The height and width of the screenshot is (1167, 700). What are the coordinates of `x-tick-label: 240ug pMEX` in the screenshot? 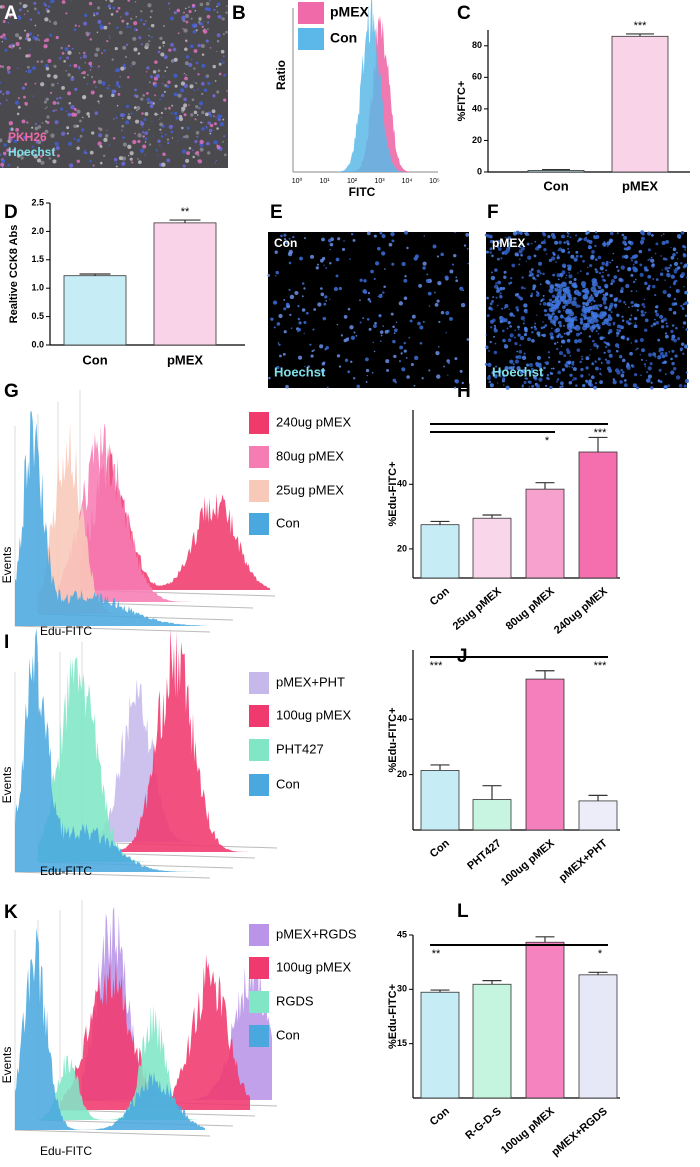 It's located at (581, 611).